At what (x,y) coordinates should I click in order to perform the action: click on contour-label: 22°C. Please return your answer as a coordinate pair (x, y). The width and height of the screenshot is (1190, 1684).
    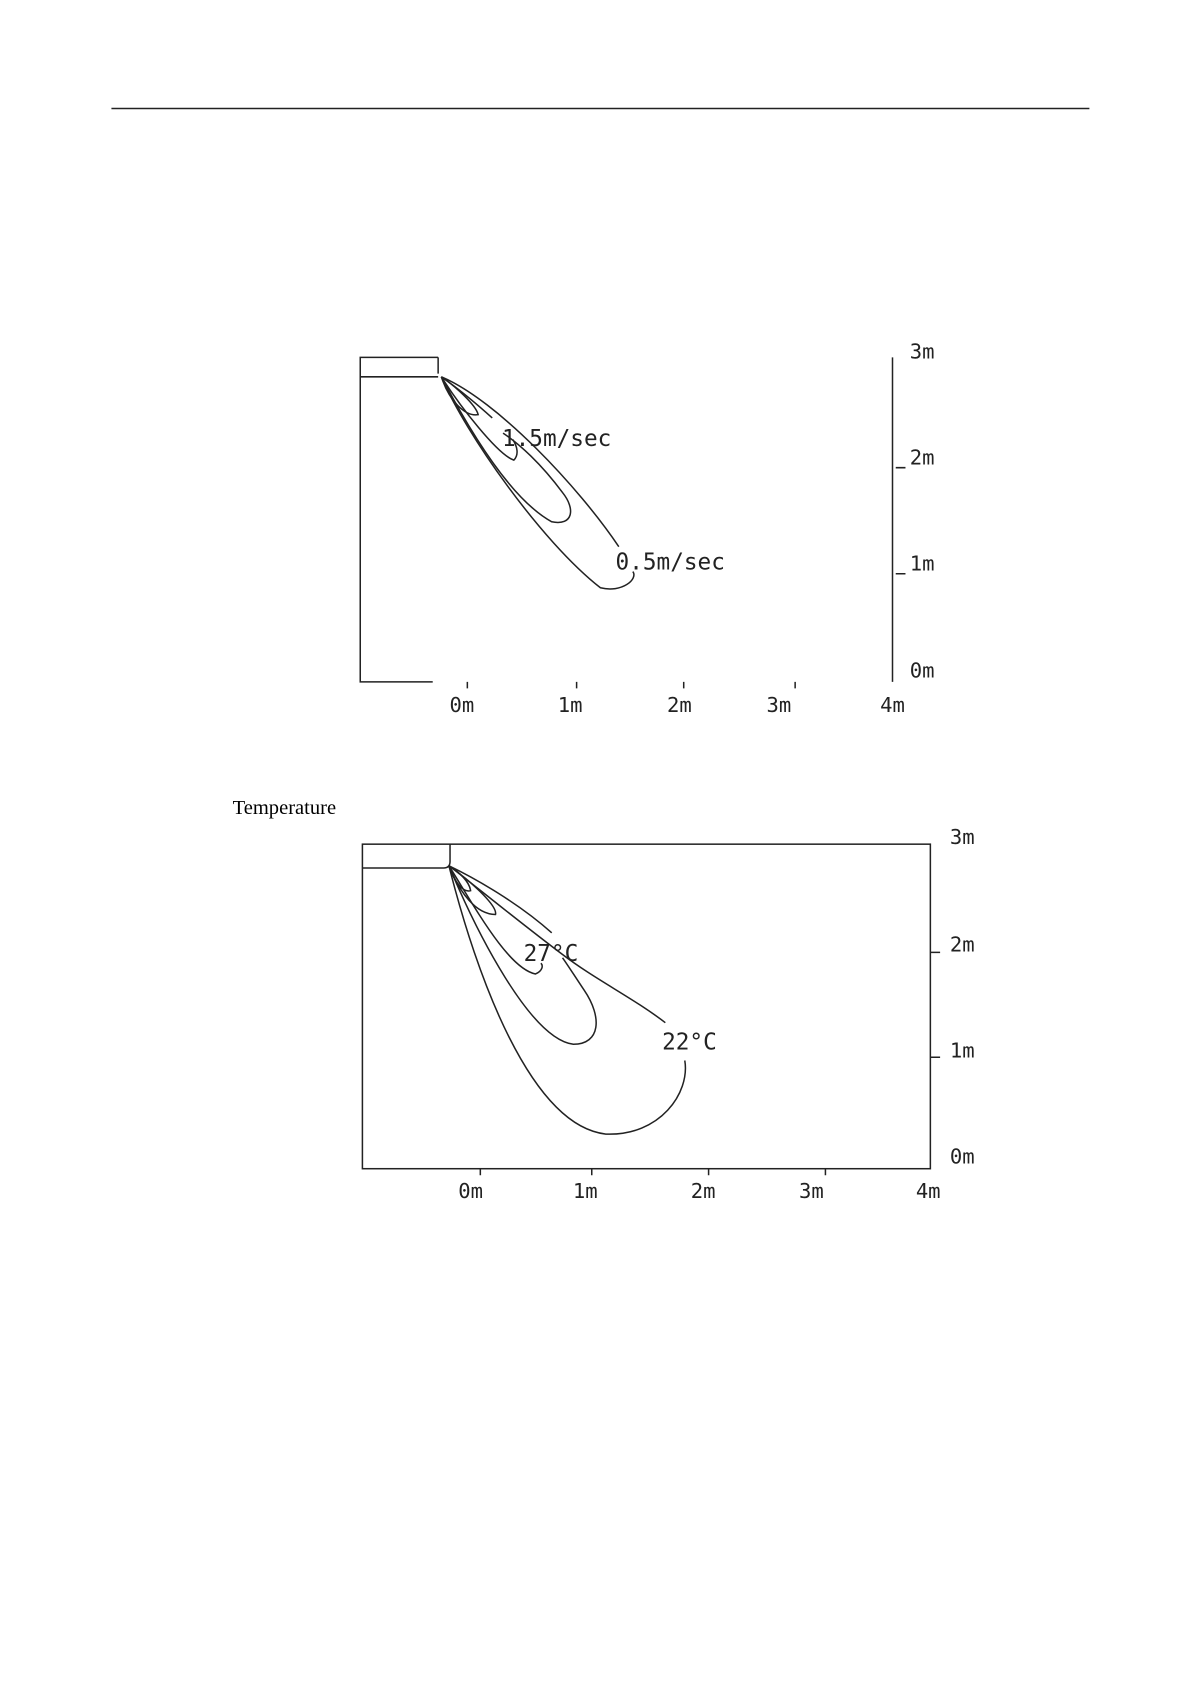
    Looking at the image, I should click on (689, 1043).